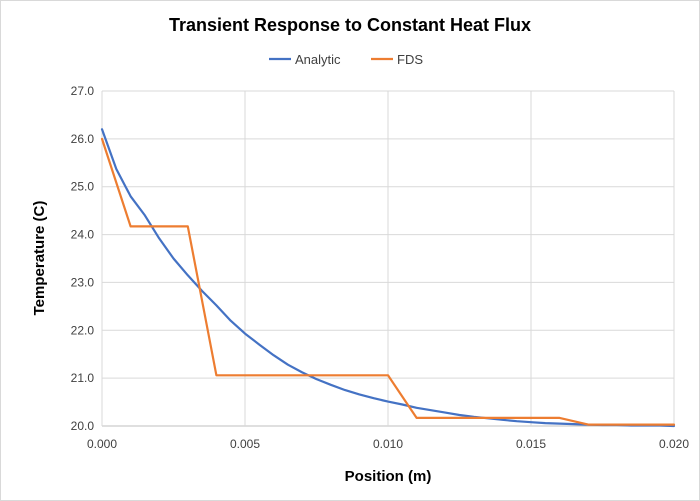 The image size is (700, 501). What do you see at coordinates (83, 330) in the screenshot?
I see `y-tick-label: 22.0` at bounding box center [83, 330].